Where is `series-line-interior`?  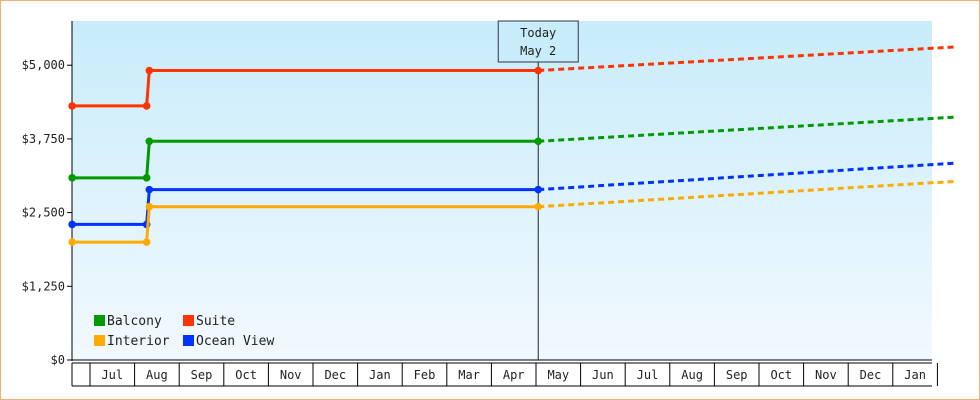 series-line-interior is located at coordinates (305, 224).